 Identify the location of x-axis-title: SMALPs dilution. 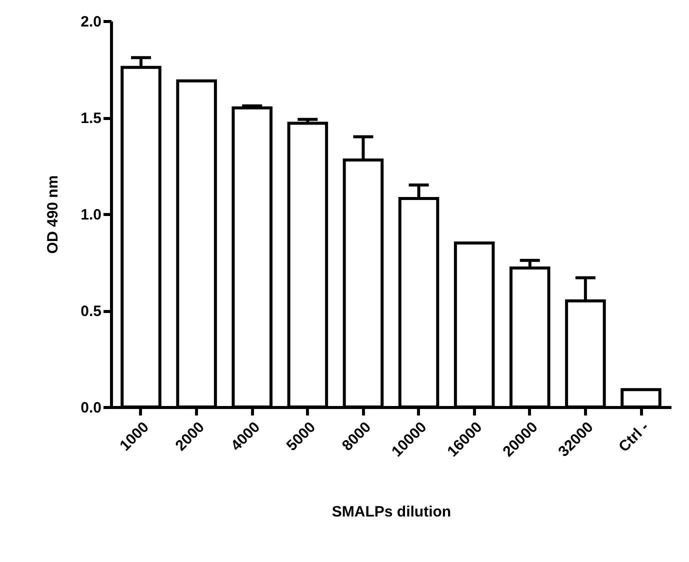
(392, 512).